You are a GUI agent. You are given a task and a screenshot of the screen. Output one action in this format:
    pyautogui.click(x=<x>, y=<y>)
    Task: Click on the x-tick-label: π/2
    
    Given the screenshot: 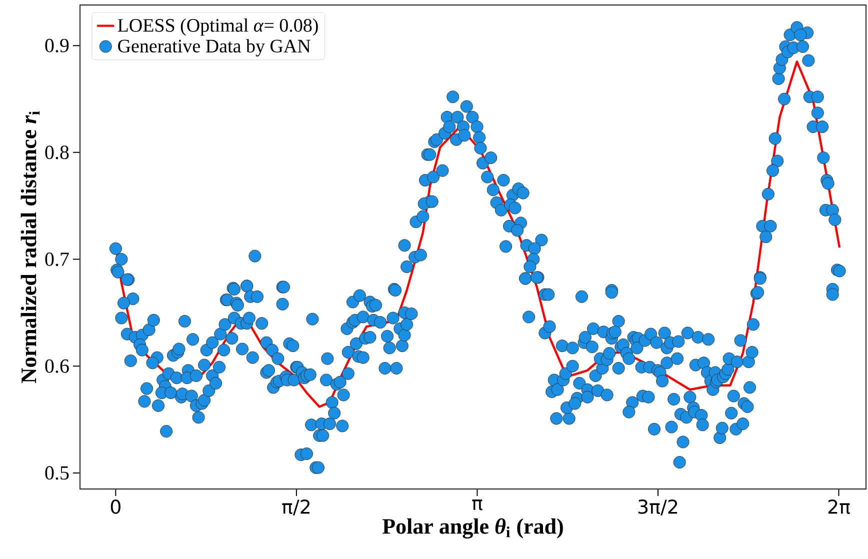 What is the action you would take?
    pyautogui.click(x=296, y=508)
    